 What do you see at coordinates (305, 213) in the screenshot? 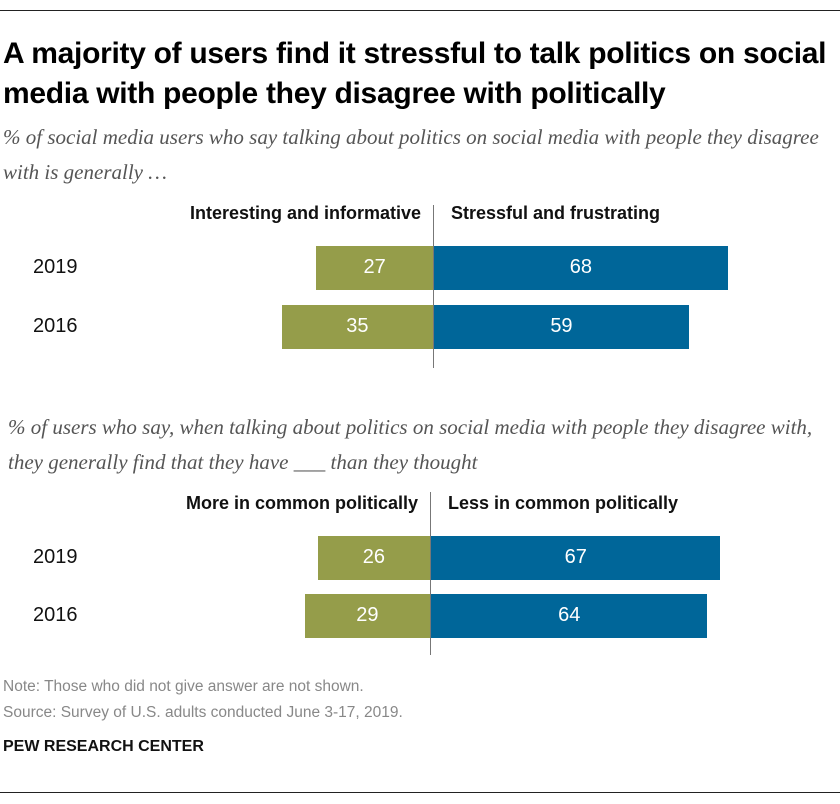
I see `legend-left: Interesting and informative` at bounding box center [305, 213].